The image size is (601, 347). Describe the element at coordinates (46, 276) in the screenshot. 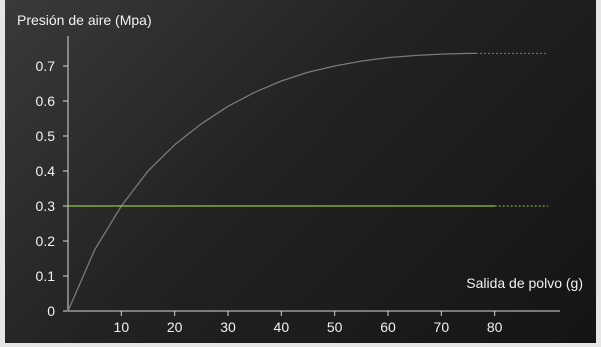

I see `y-tick-label: 0.1` at that location.